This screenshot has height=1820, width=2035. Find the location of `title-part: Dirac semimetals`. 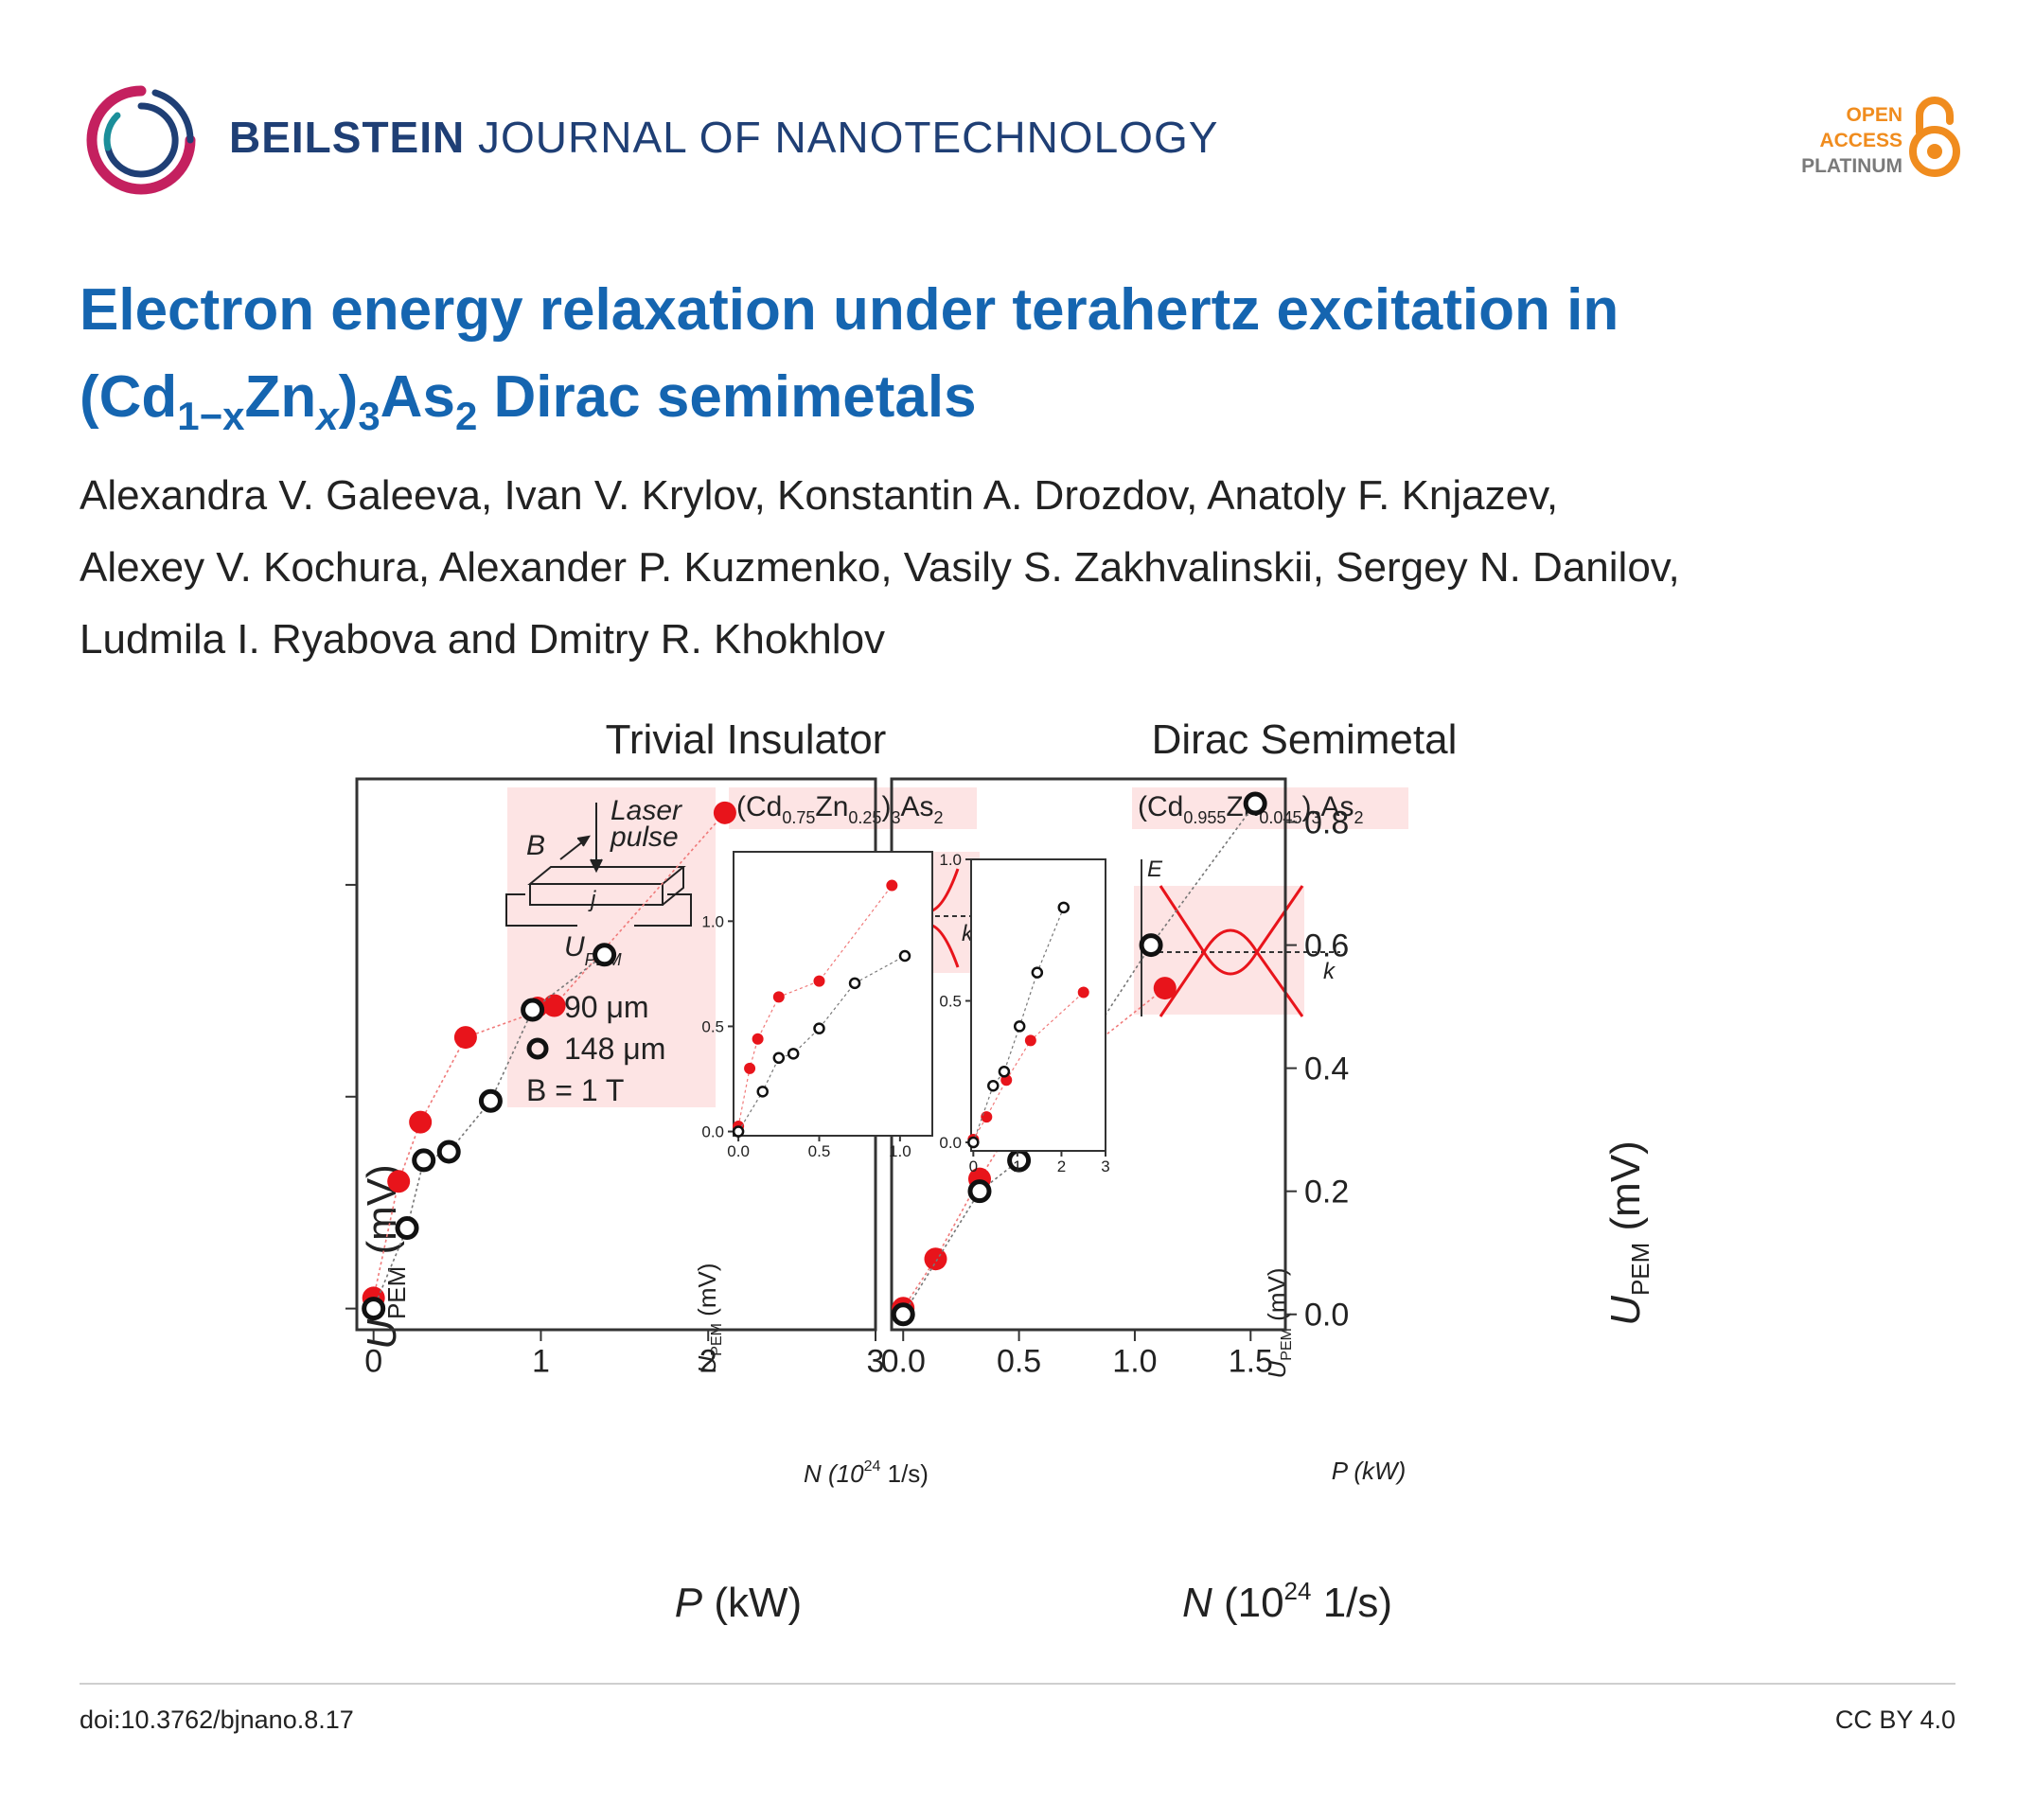

title-part: Dirac semimetals is located at coordinates (727, 397).